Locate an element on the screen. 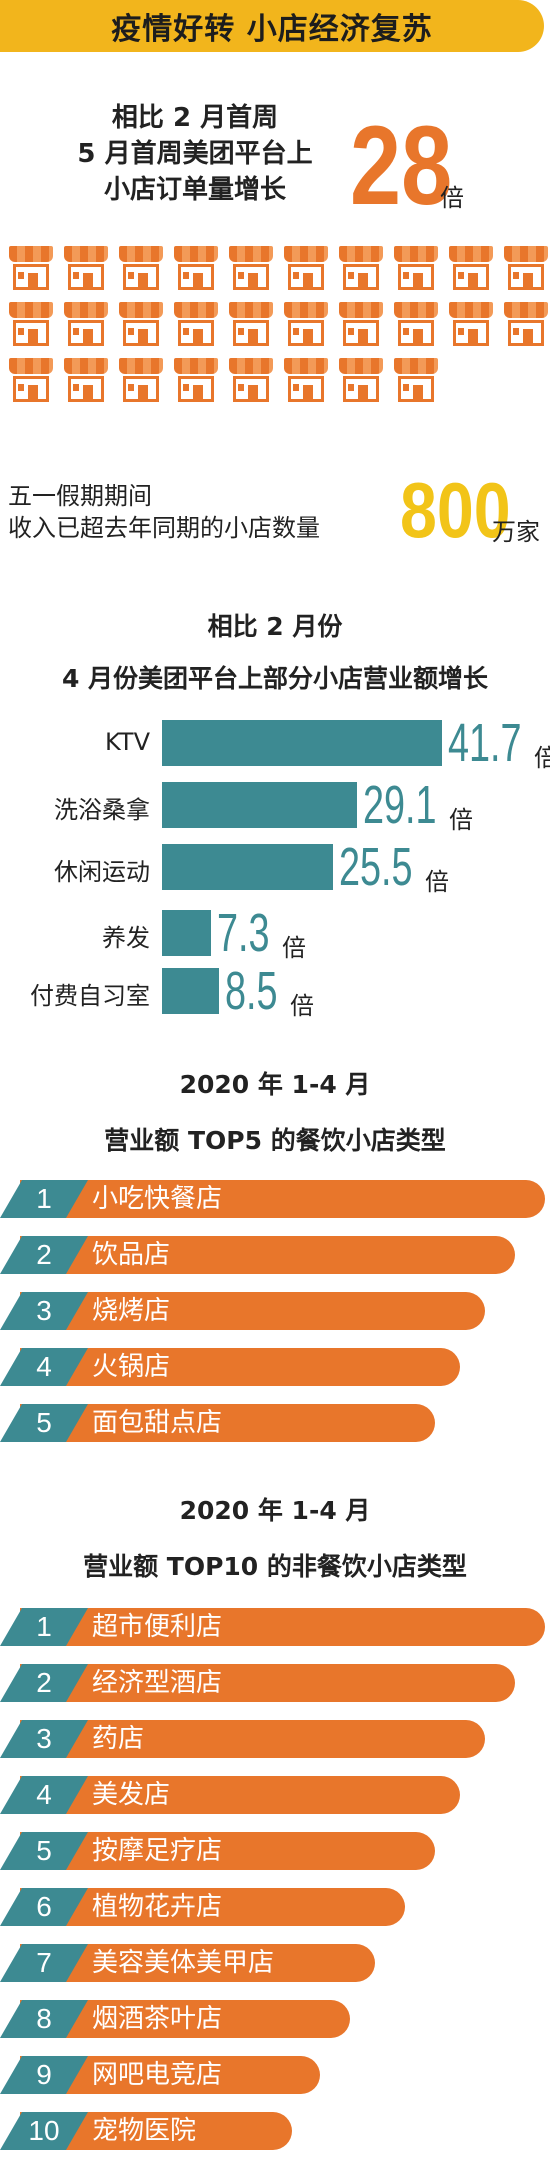 This screenshot has height=2160, width=550. revenue-chart-subtitle: 4 月份美团平台上部分小店营业额增长 is located at coordinates (275, 678).